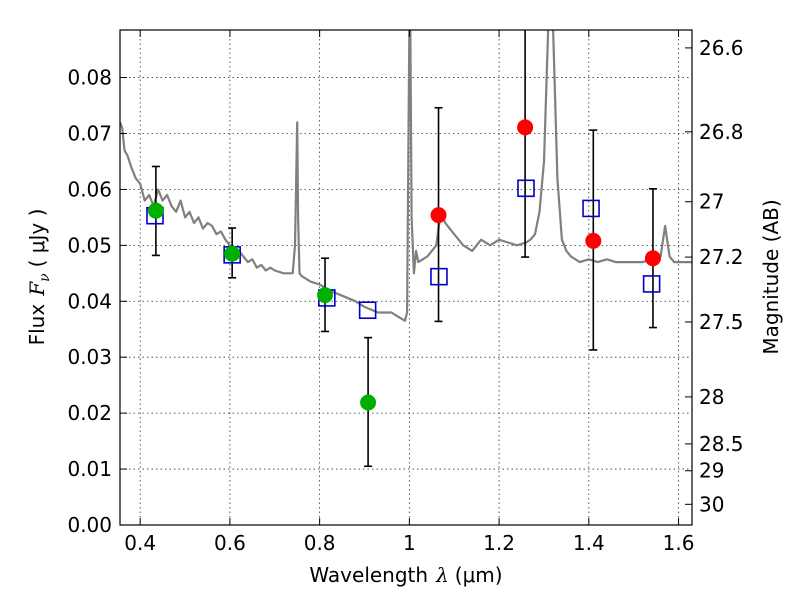 The width and height of the screenshot is (800, 600). Describe the element at coordinates (721, 322) in the screenshot. I see `mag-tick-label: 27.5` at that location.